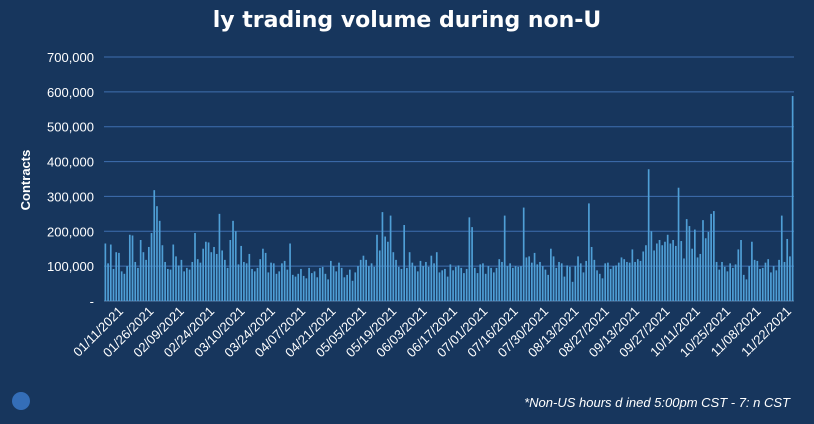 The image size is (814, 424). What do you see at coordinates (70, 57) in the screenshot?
I see `y-tick-label: 700,000` at bounding box center [70, 57].